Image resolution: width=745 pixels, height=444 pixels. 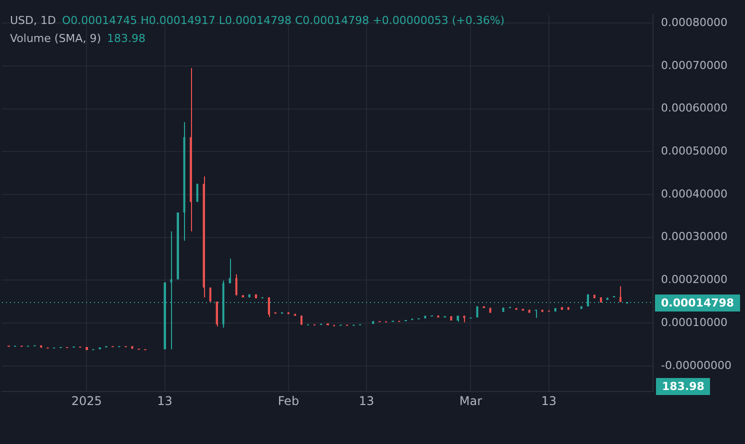 I want to click on y-tick-label: 0.00070000, so click(x=694, y=65).